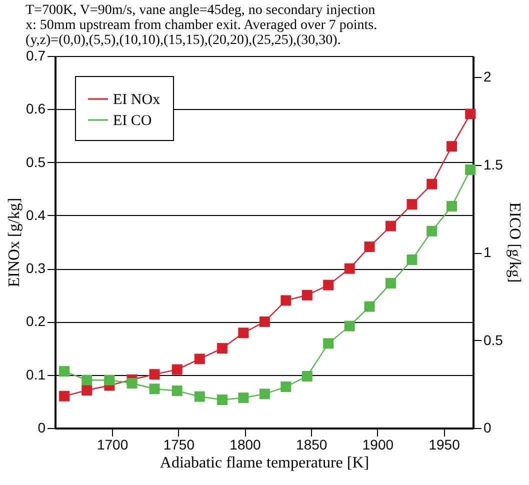 Image resolution: width=529 pixels, height=485 pixels. Describe the element at coordinates (36, 108) in the screenshot. I see `y-tick-label: 0.6` at that location.